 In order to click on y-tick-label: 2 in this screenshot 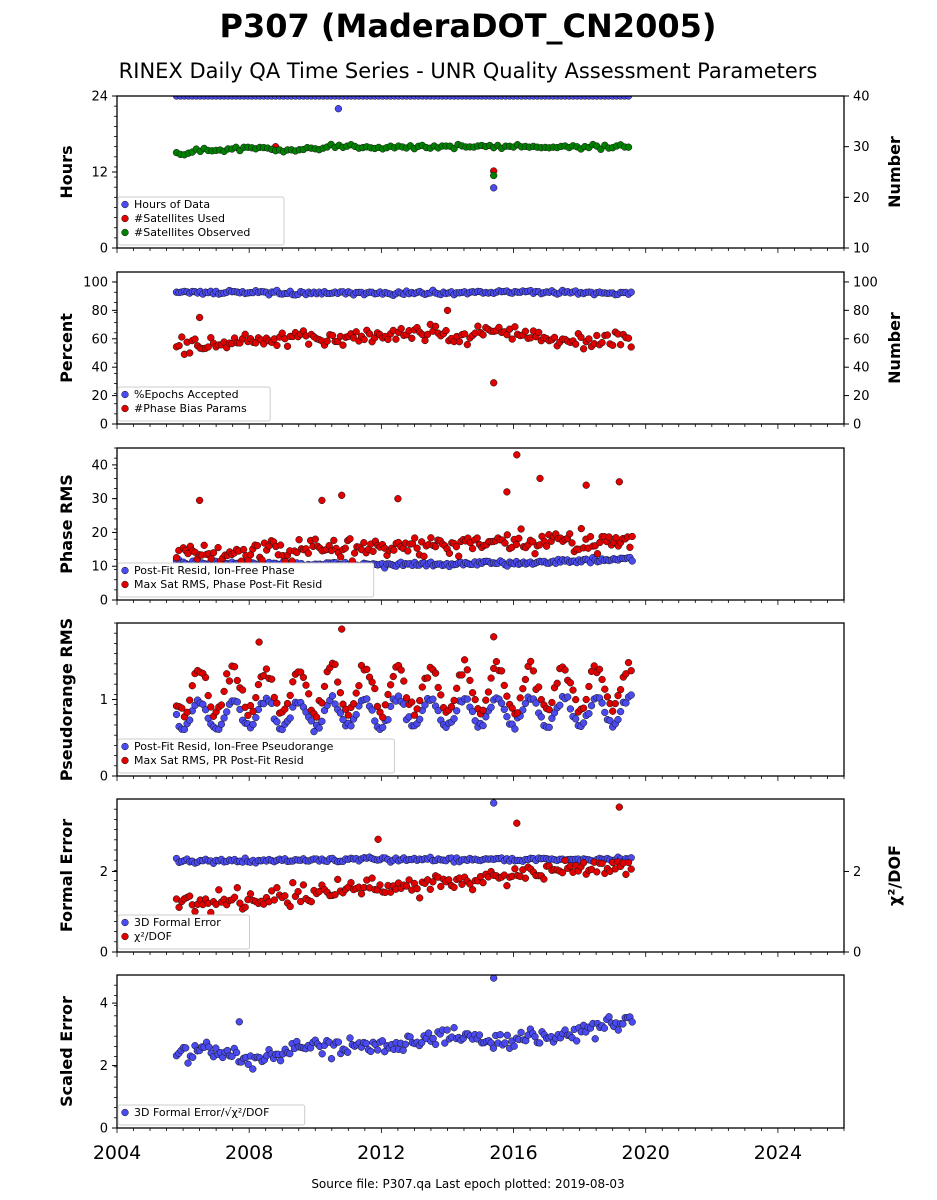, I will do `click(104, 1066)`.